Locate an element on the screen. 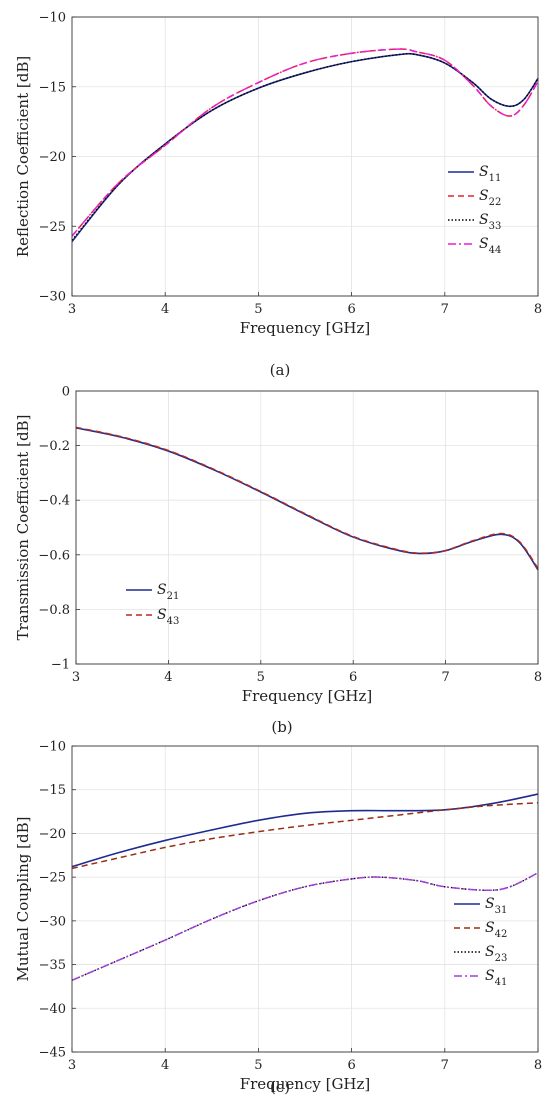 Image resolution: width=550 pixels, height=1102 pixels. legend-label-s21: S21 is located at coordinates (168, 592).